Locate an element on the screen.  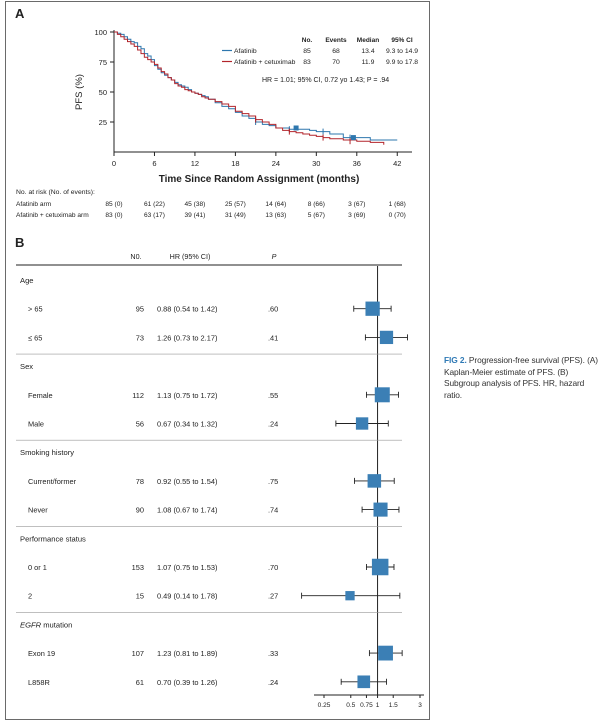
risk-row-label: Afatinib + cetuximab arm is located at coordinates (52, 215).